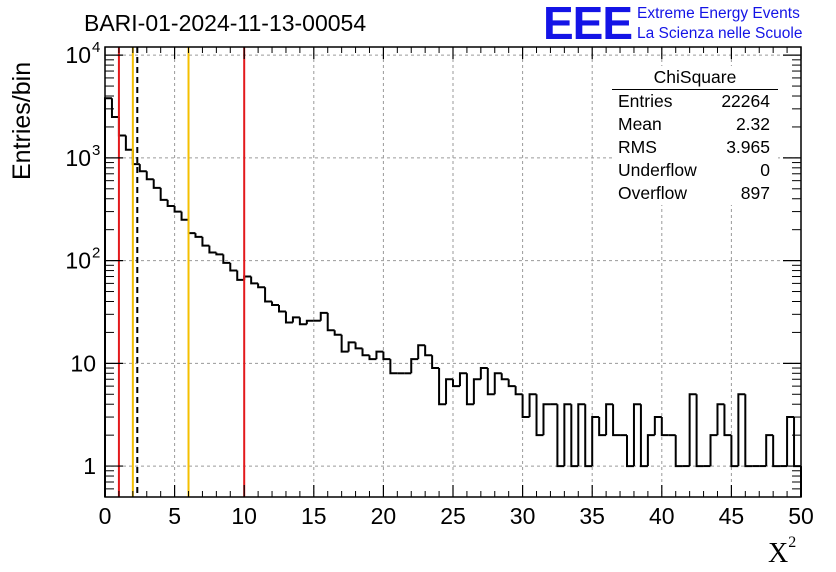 Image resolution: width=836 pixels, height=572 pixels. Describe the element at coordinates (755, 193) in the screenshot. I see `stats-value: 897` at that location.